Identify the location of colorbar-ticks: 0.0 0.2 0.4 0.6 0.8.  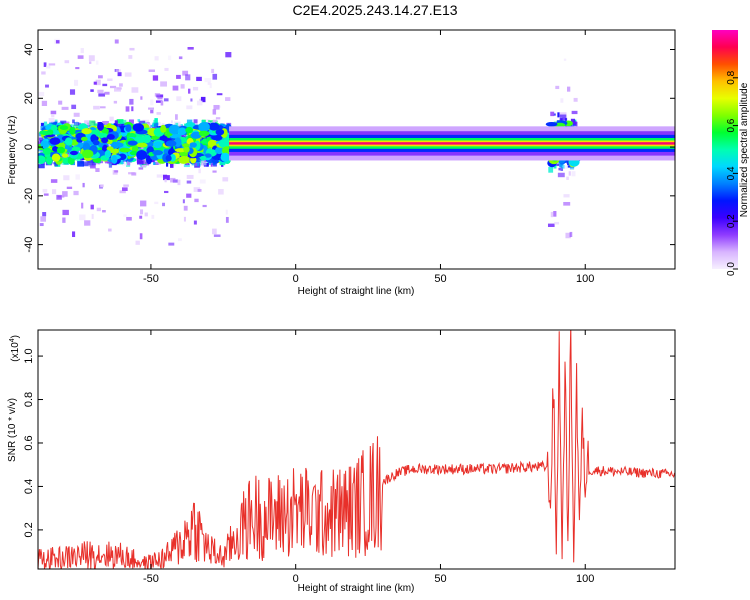
(732, 173).